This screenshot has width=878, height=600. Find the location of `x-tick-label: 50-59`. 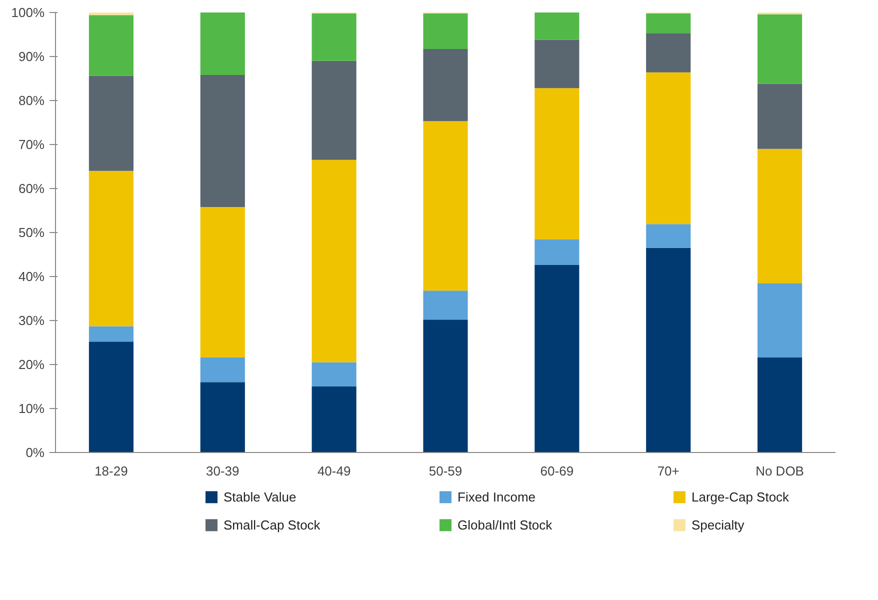

x-tick-label: 50-59 is located at coordinates (445, 471).